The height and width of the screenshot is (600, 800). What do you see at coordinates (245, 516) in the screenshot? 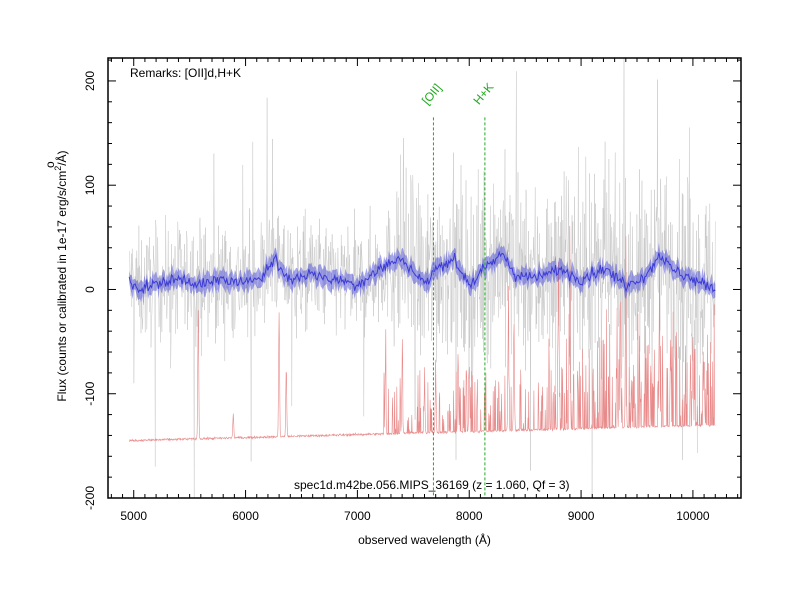
I see `x-tick-label: 6000` at bounding box center [245, 516].